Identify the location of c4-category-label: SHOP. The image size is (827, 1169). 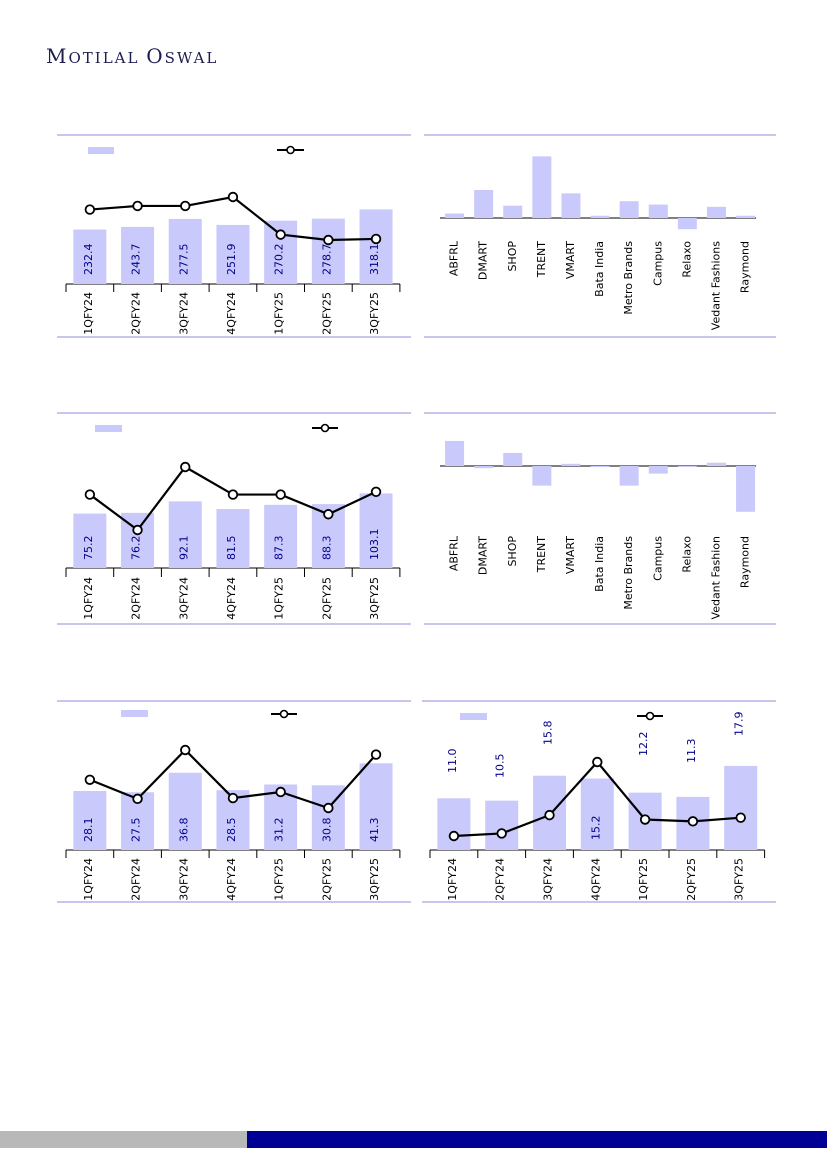
(512, 551).